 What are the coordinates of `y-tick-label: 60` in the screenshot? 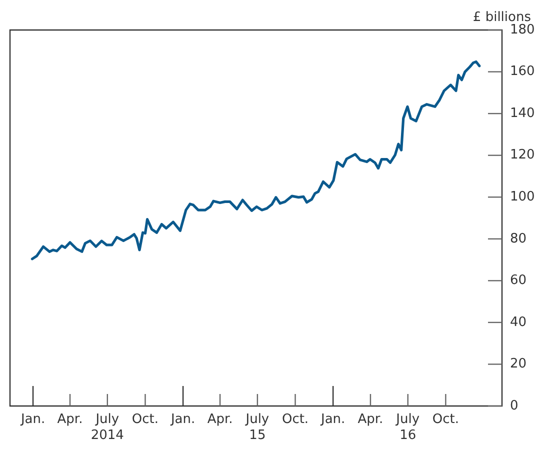 It's located at (518, 280).